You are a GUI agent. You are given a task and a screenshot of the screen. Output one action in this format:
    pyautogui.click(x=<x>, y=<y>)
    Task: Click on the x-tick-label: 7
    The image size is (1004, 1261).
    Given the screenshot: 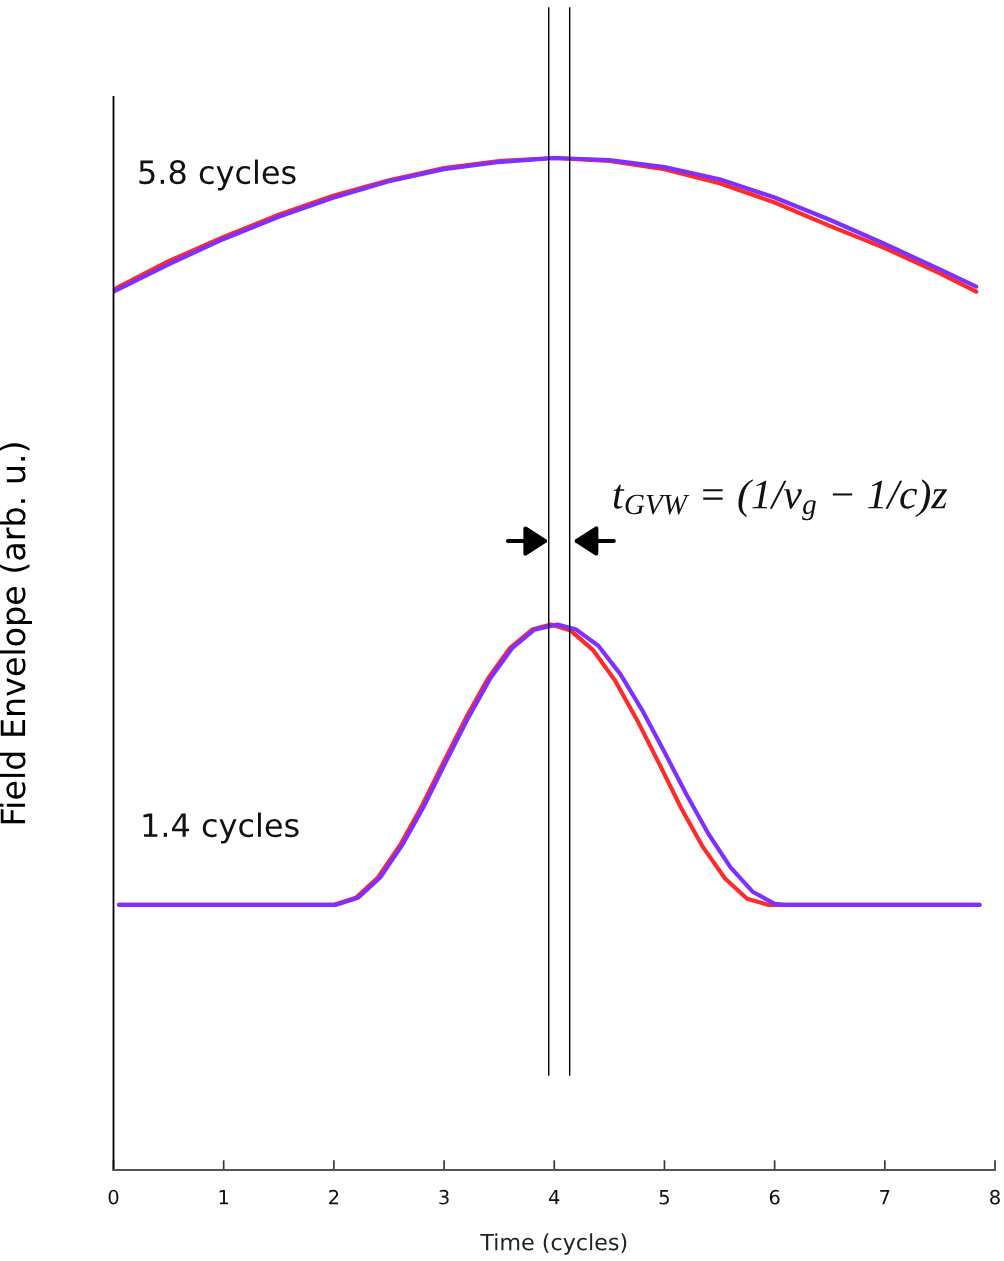 What is the action you would take?
    pyautogui.click(x=885, y=1197)
    